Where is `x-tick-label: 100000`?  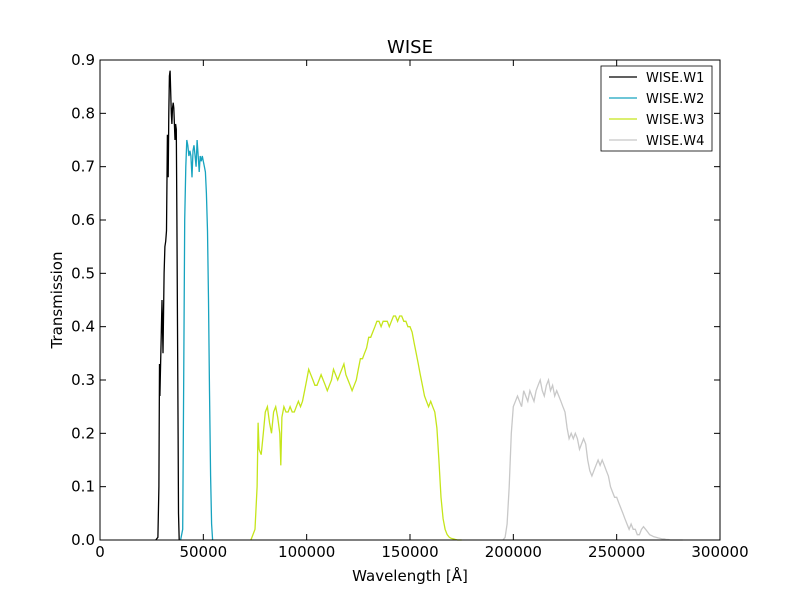 x-tick-label: 100000 is located at coordinates (306, 552).